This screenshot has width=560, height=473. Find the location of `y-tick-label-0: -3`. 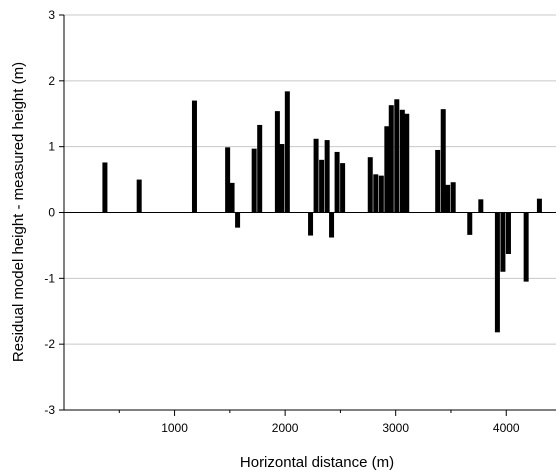

y-tick-label-0: -3 is located at coordinates (49, 410).